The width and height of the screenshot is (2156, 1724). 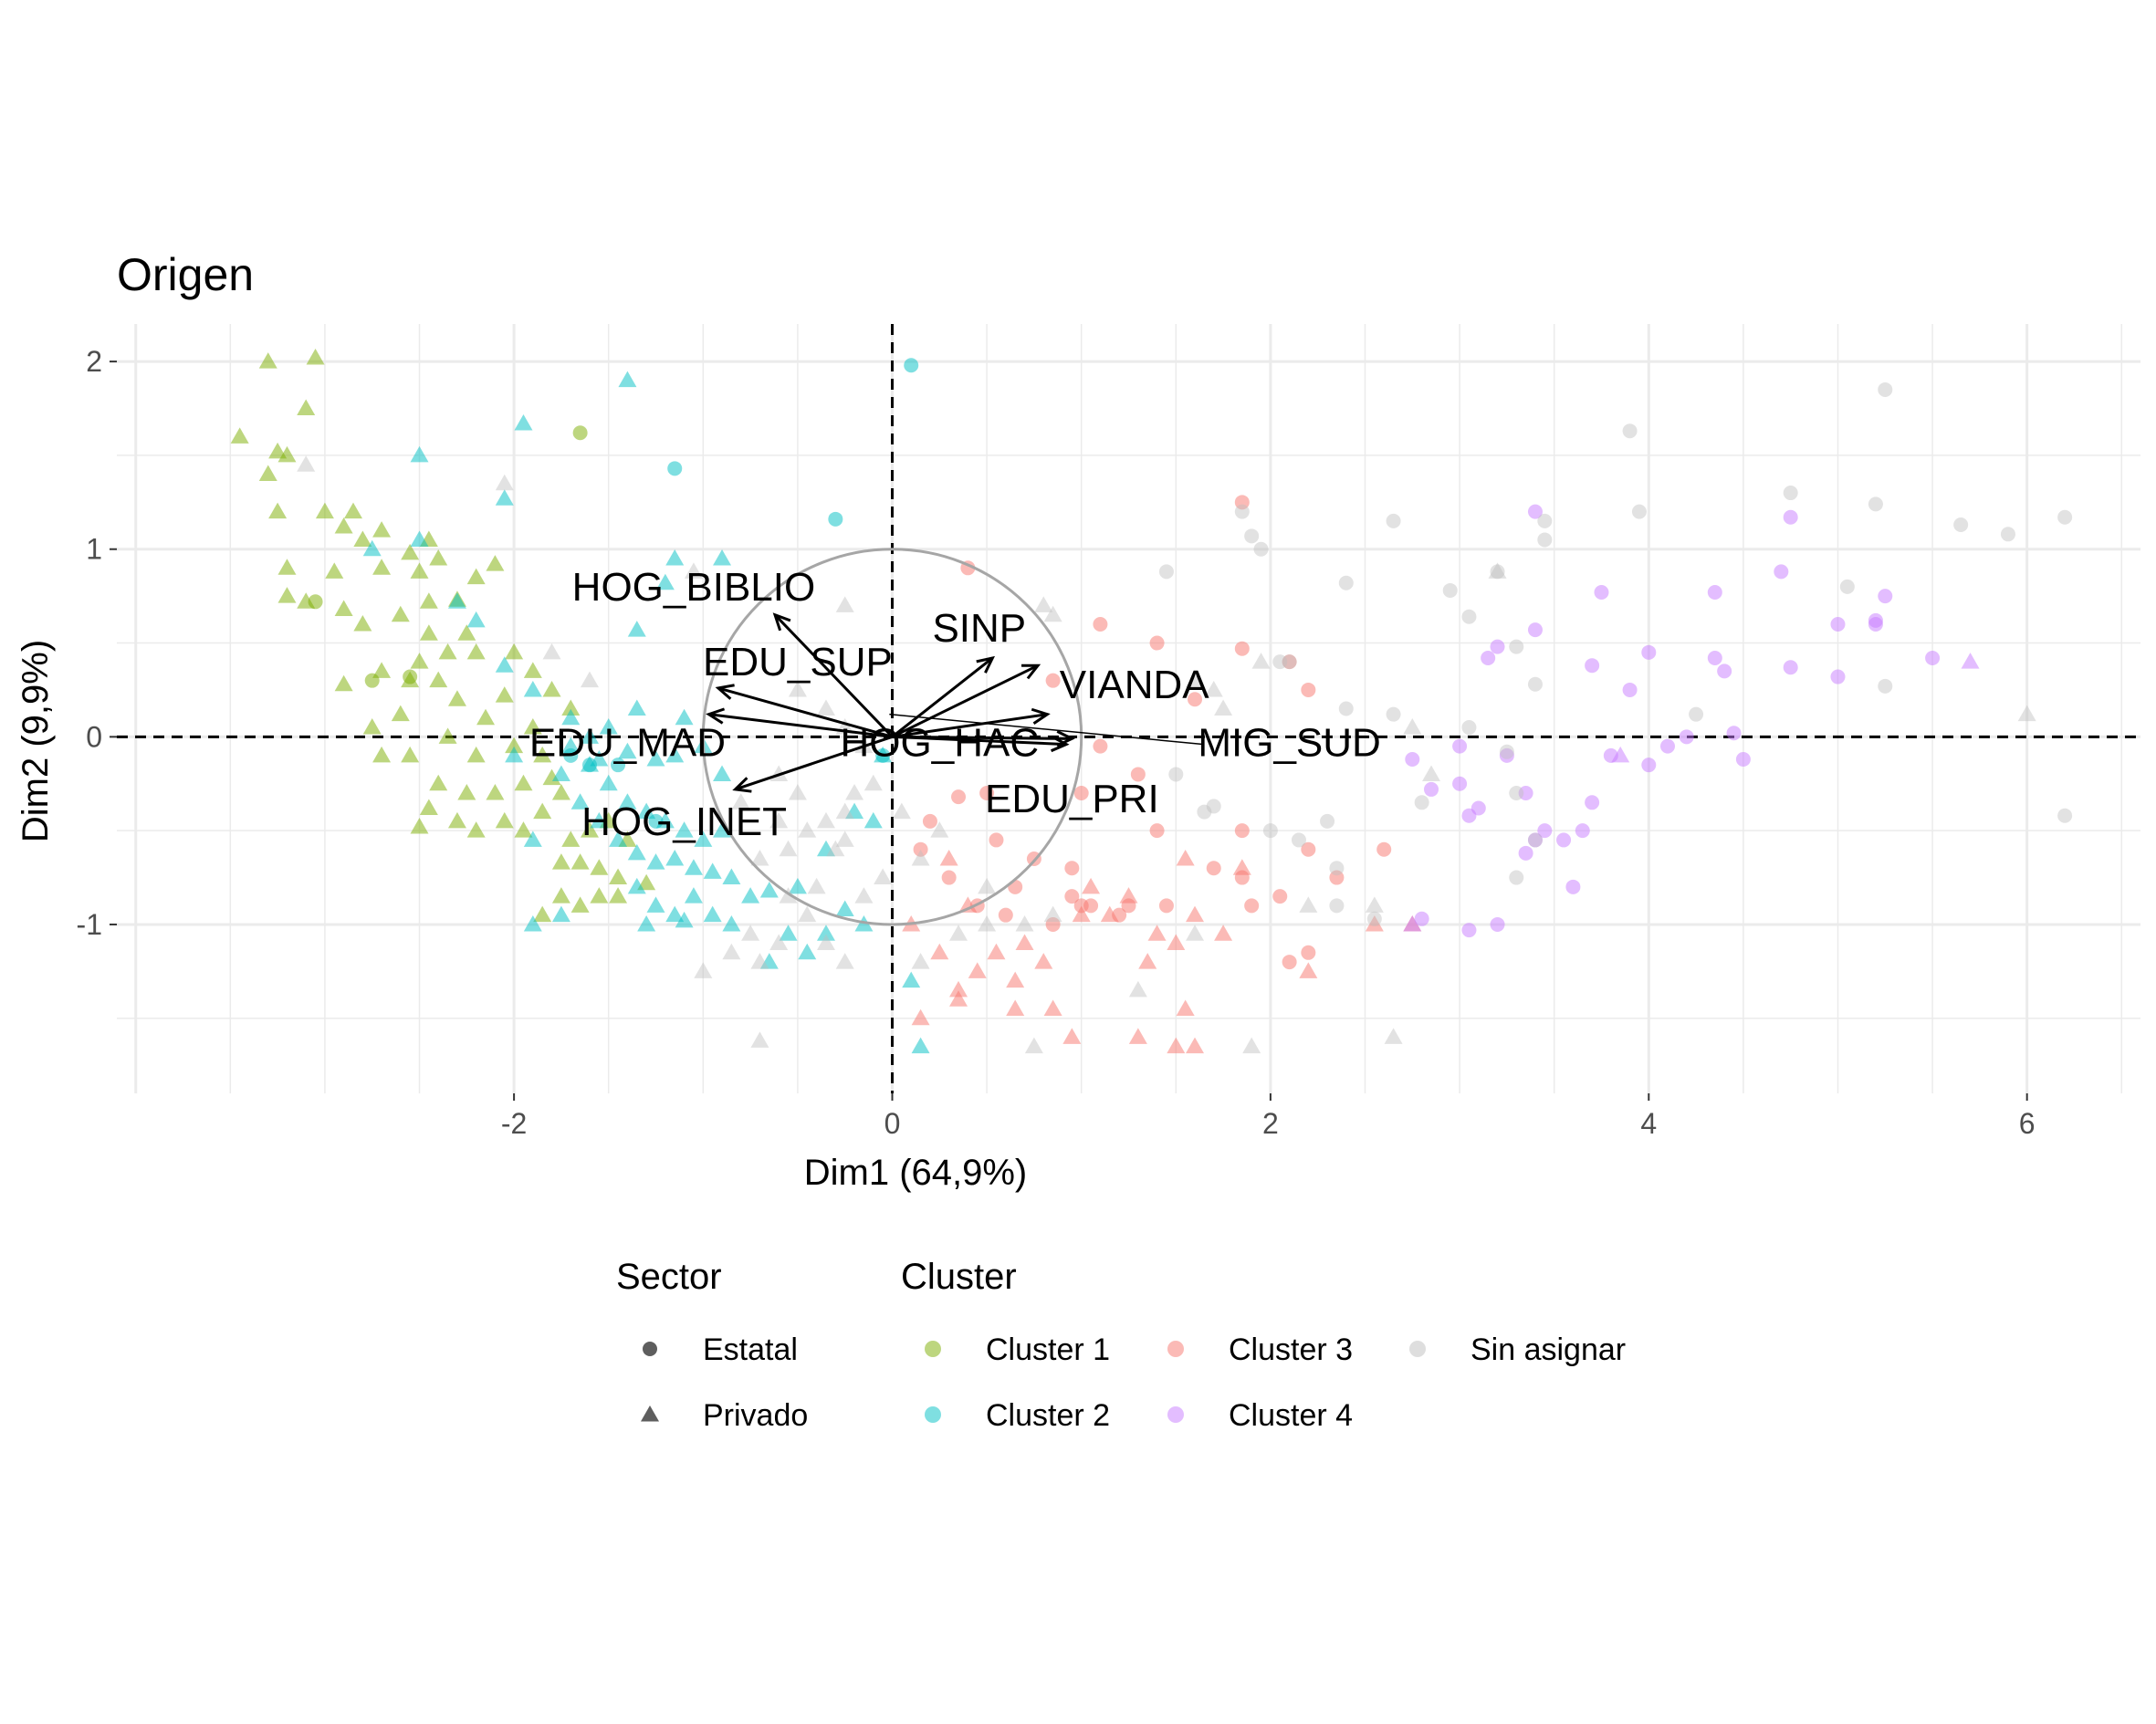 What do you see at coordinates (986, 664) in the screenshot?
I see `arrowhead-sinp` at bounding box center [986, 664].